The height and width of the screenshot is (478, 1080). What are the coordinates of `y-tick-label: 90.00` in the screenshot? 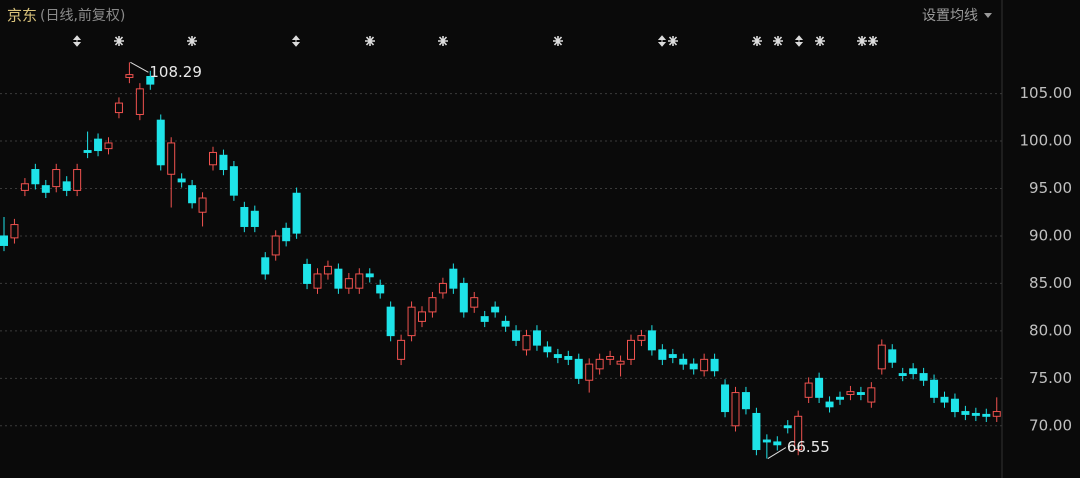 It's located at (1050, 235).